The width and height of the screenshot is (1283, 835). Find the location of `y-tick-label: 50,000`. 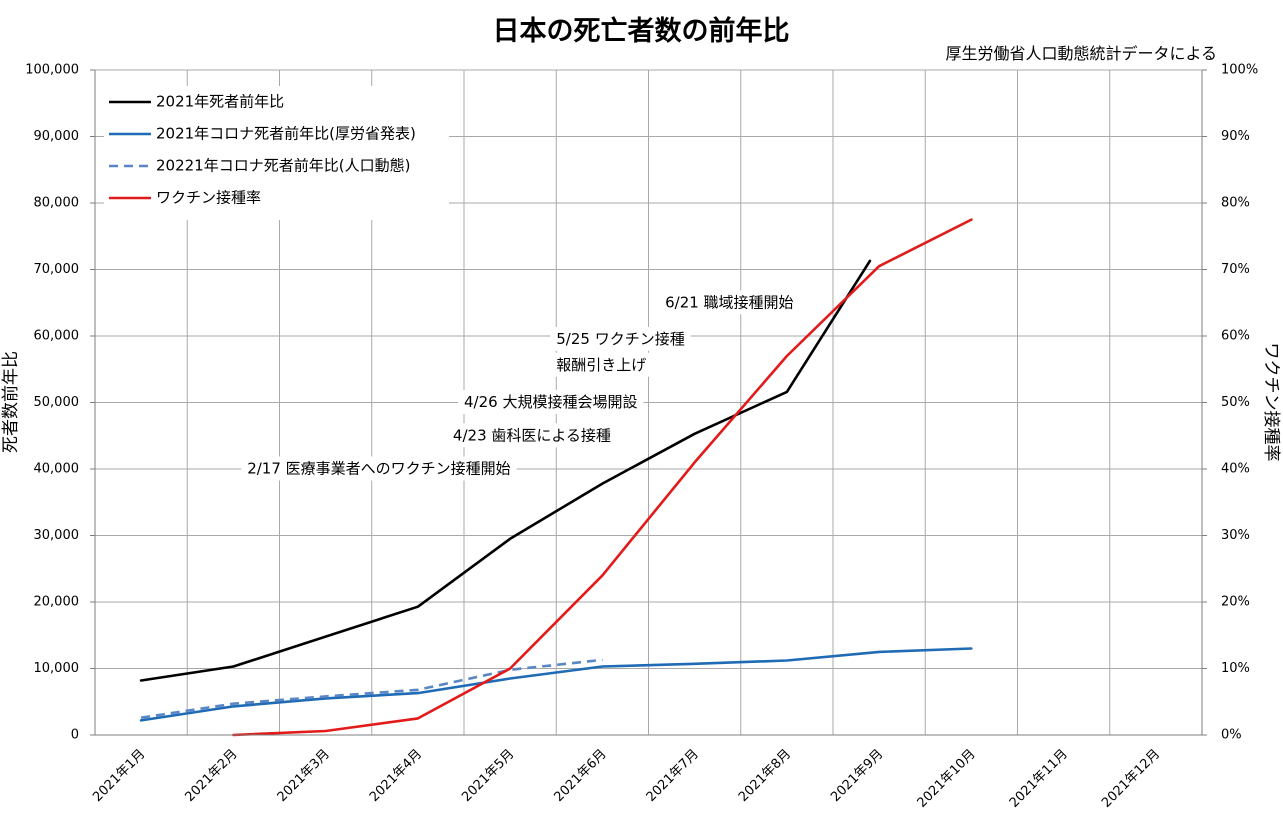

y-tick-label: 50,000 is located at coordinates (57, 402).